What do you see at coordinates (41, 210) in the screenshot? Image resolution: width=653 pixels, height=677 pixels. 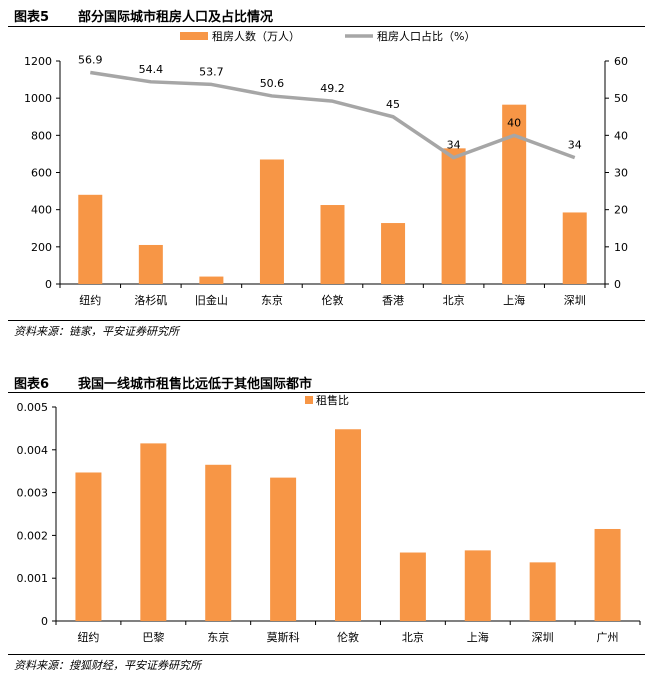 I see `y-tick-label-left: 400` at bounding box center [41, 210].